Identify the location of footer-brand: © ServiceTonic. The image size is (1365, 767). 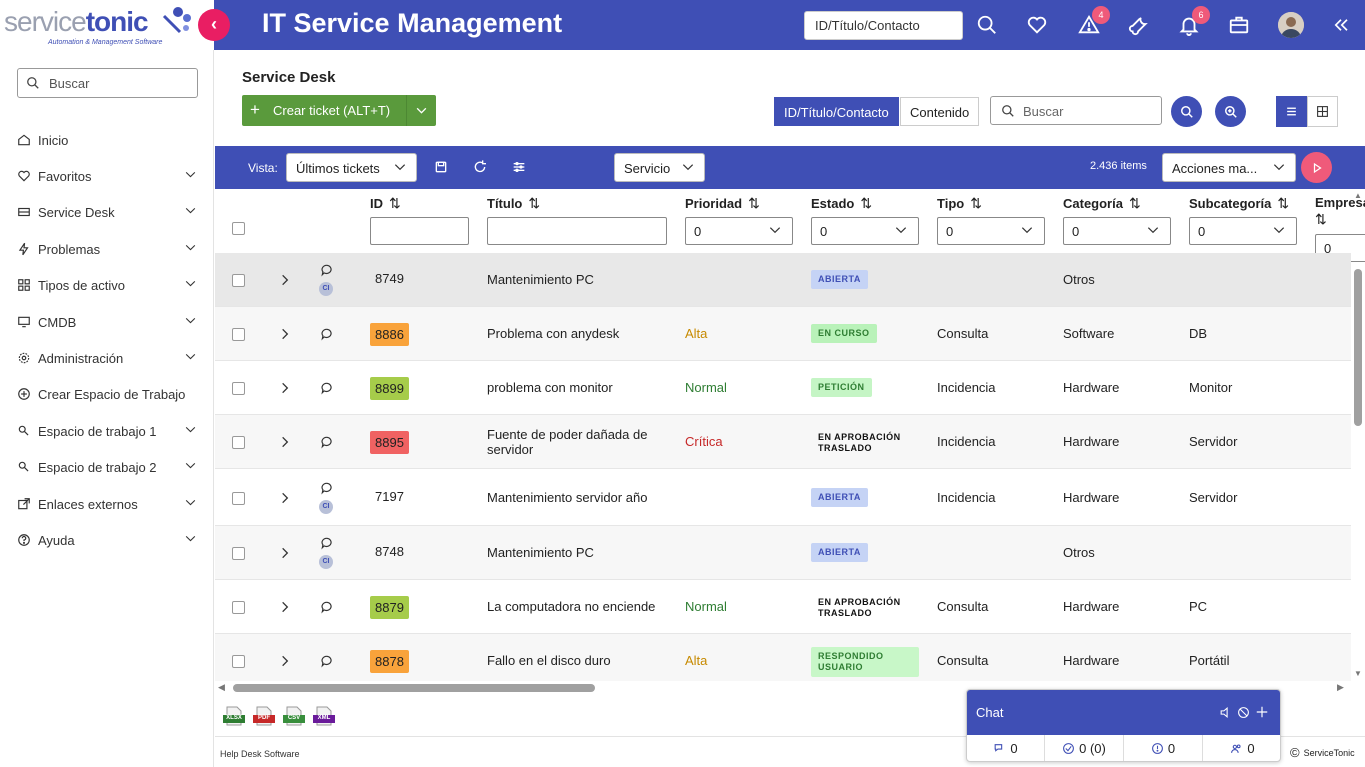
(1322, 752).